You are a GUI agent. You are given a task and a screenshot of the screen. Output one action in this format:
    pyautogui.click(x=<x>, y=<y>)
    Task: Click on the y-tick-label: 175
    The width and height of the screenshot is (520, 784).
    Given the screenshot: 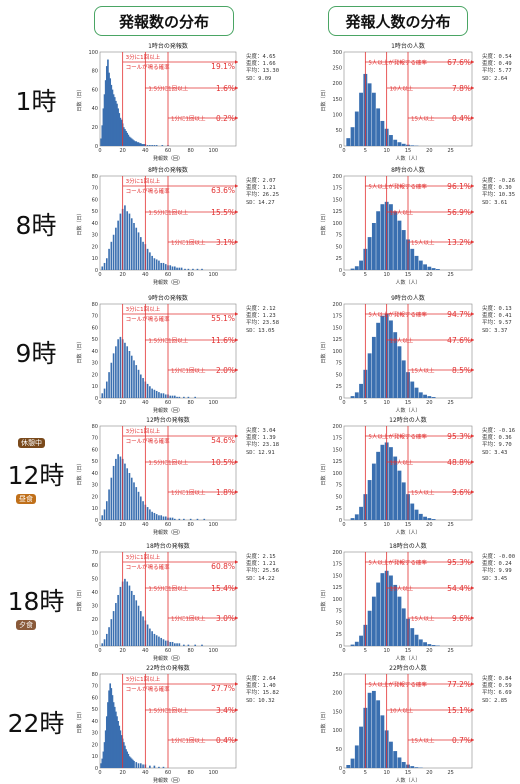 What is the action you would take?
    pyautogui.click(x=337, y=189)
    